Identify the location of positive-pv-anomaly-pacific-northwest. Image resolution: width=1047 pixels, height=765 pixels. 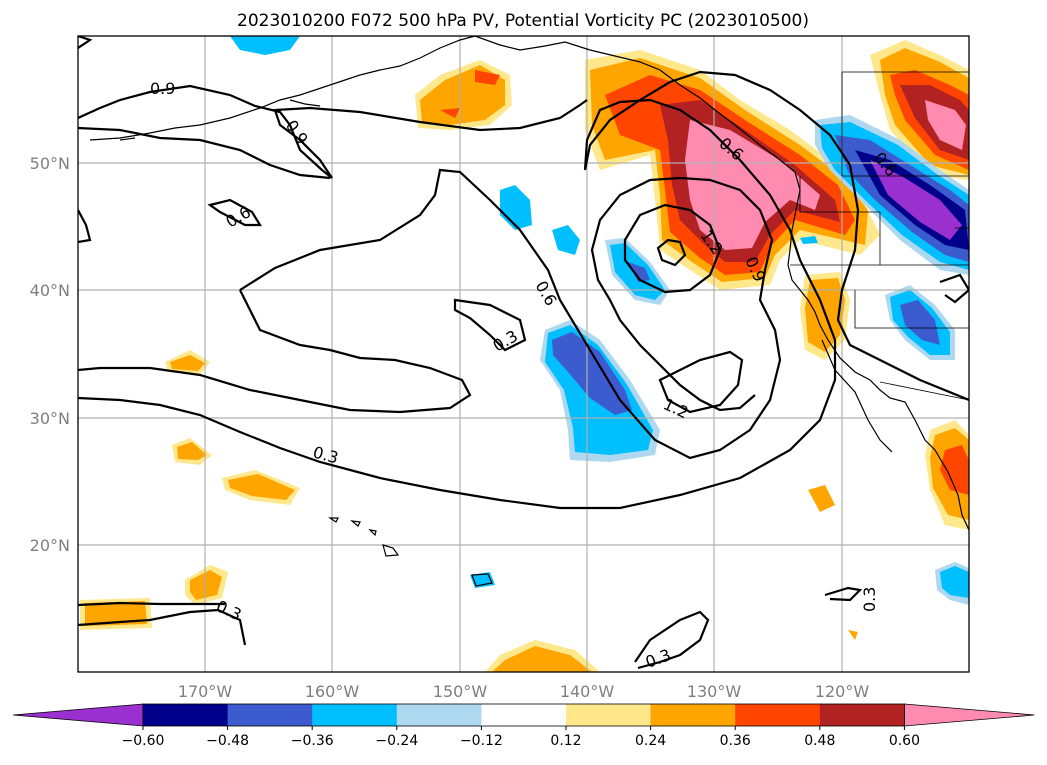
(732, 170).